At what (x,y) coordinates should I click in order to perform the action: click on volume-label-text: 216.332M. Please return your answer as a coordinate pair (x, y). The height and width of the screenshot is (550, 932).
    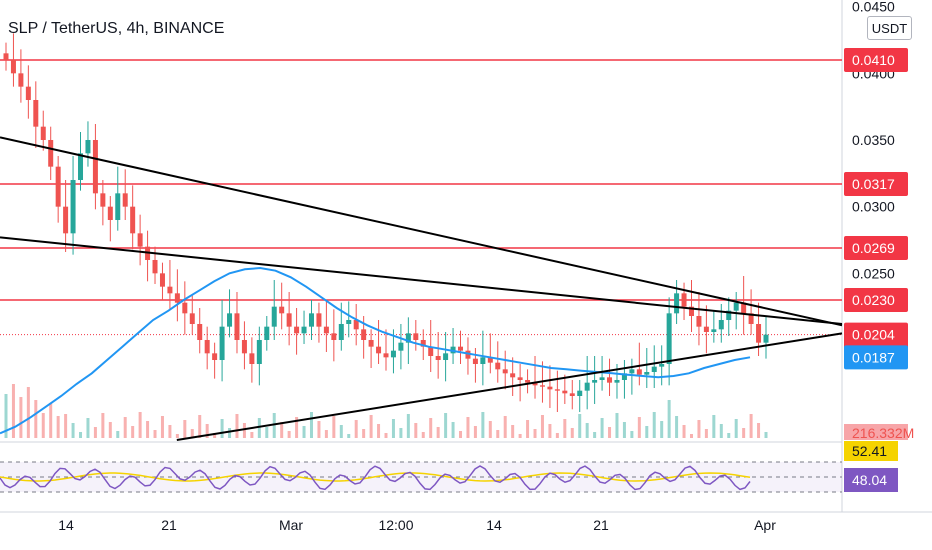
    Looking at the image, I should click on (883, 433).